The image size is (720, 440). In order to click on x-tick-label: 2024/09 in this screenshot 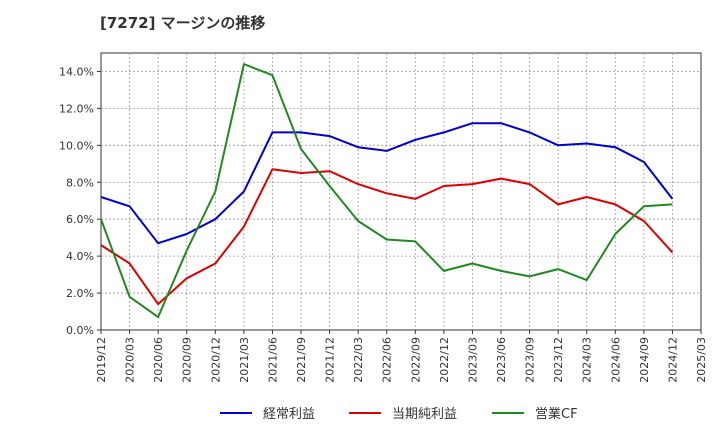, I will do `click(644, 360)`.